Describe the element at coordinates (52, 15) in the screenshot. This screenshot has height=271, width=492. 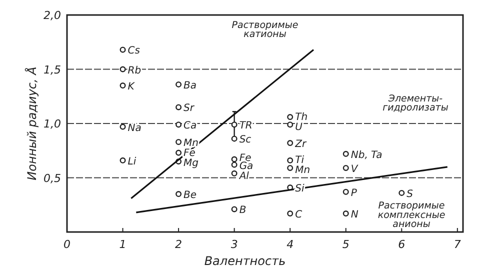
I see `y-tick-label: 2,0` at that location.